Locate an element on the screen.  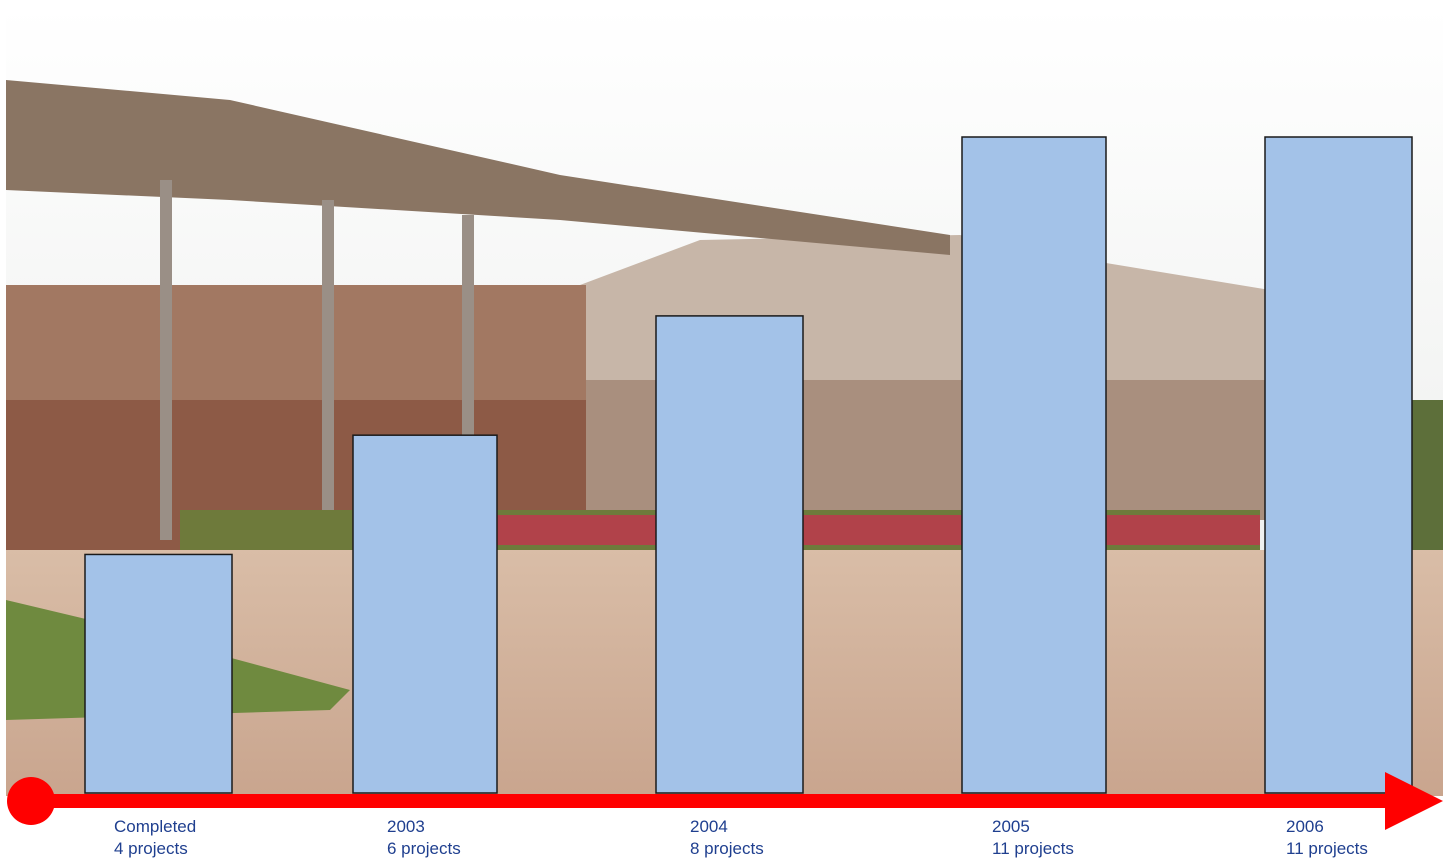
flower-bed-red is located at coordinates (870, 530).